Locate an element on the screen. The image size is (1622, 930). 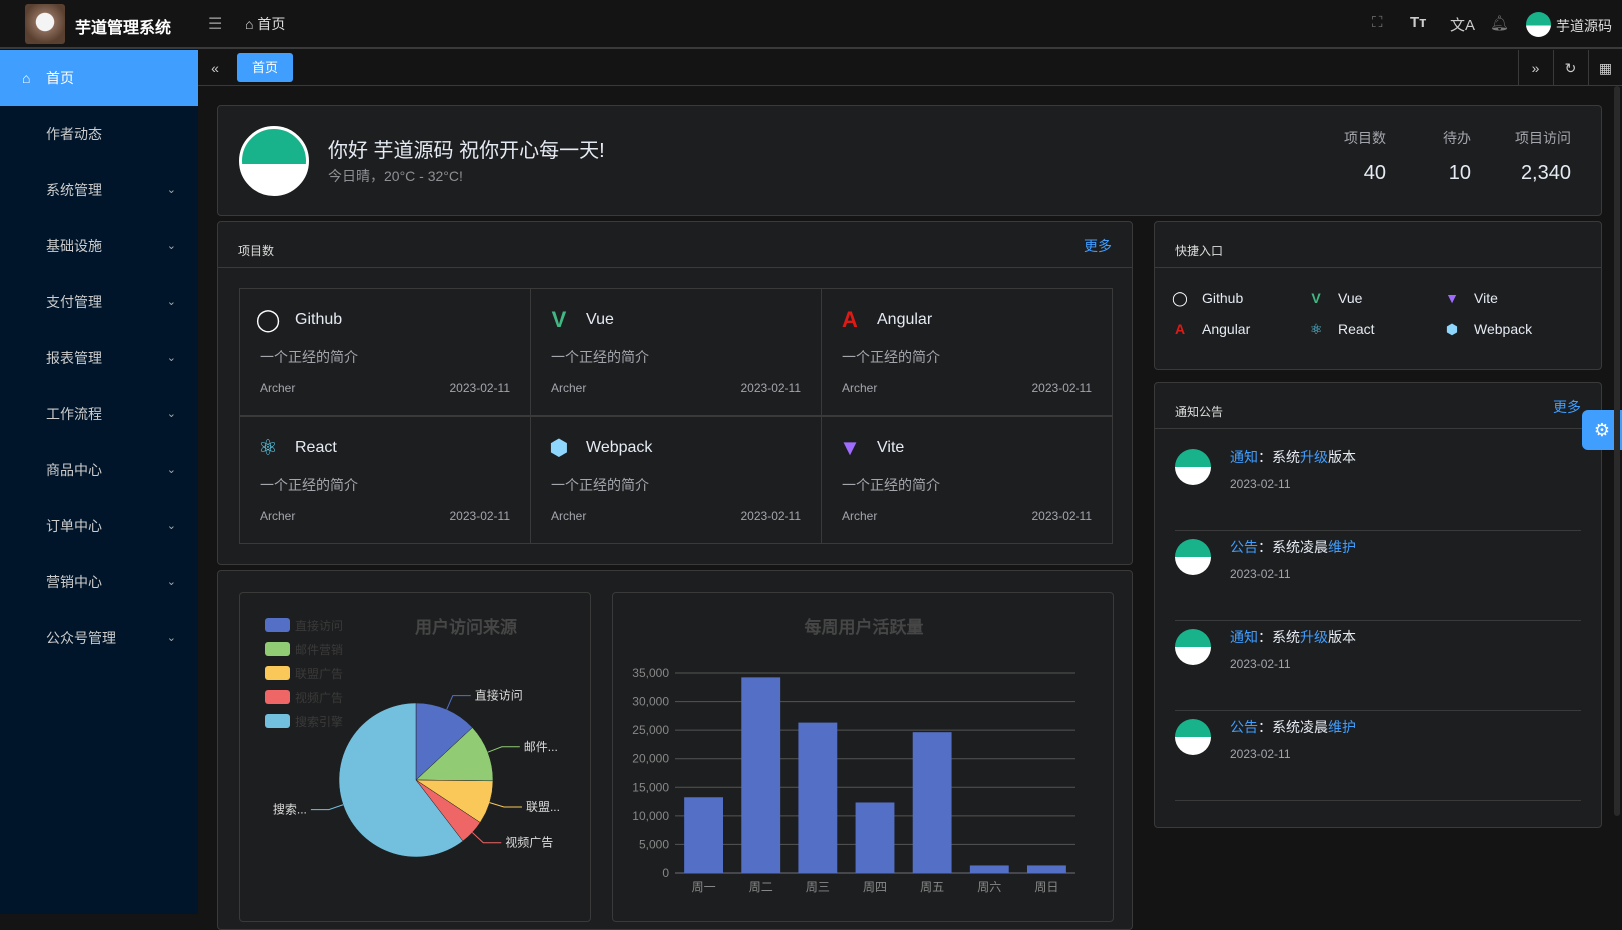
chevron-down-icon: ⌄ is located at coordinates (171, 526).